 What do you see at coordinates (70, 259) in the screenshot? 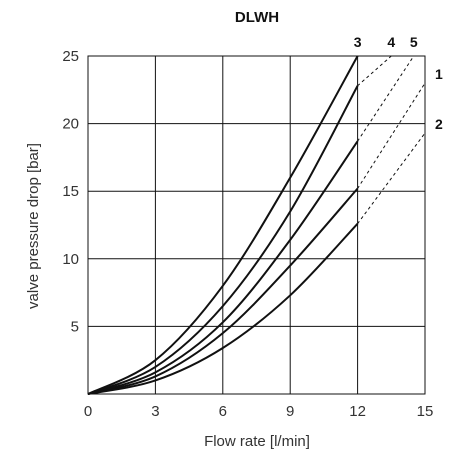
I see `y-tick-label: 10` at bounding box center [70, 259].